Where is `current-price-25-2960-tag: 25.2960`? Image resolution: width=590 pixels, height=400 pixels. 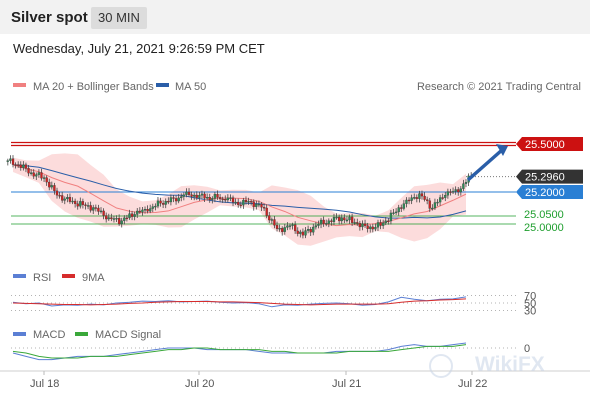 current-price-25-2960-tag: 25.2960 is located at coordinates (545, 178).